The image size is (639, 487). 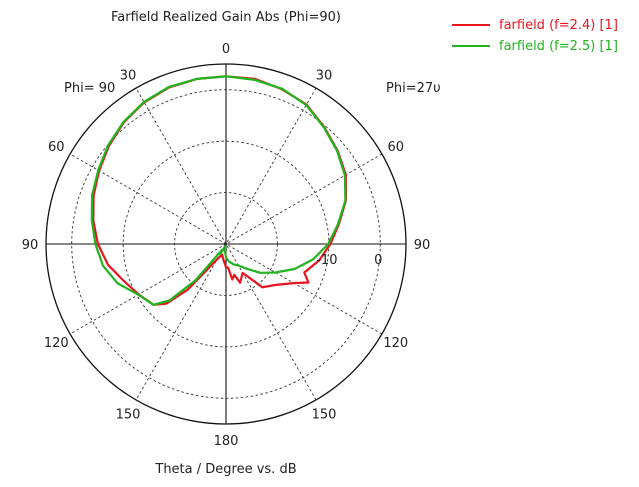 What do you see at coordinates (226, 441) in the screenshot?
I see `angle-tick-label: 180` at bounding box center [226, 441].